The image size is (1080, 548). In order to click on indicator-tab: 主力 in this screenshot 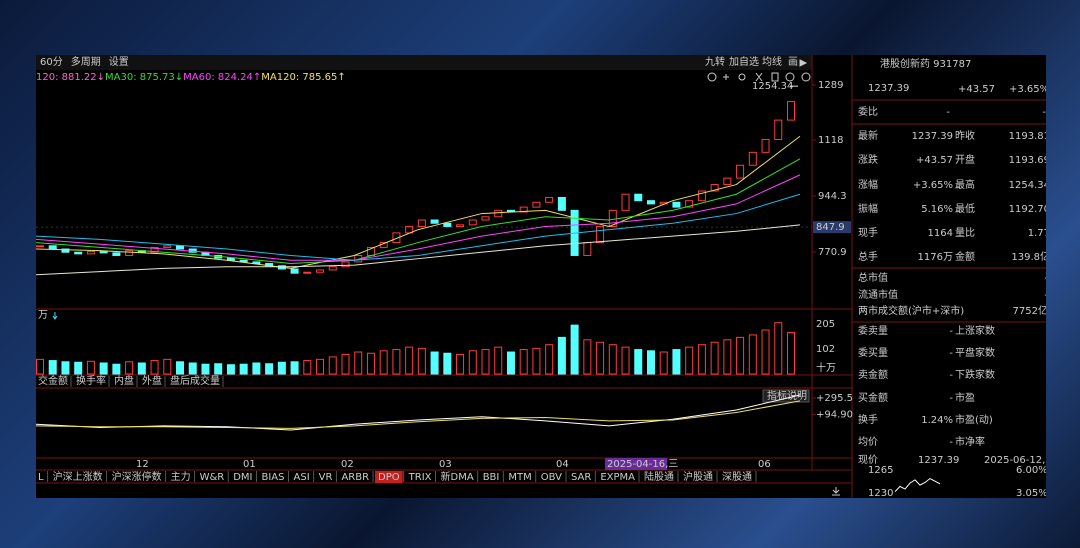, I will do `click(181, 476)`.